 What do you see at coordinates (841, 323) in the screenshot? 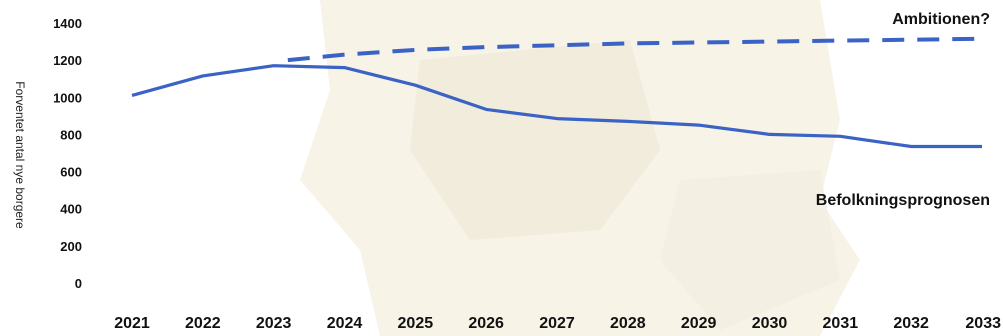
I see `x-tick-label: 2031` at bounding box center [841, 323].